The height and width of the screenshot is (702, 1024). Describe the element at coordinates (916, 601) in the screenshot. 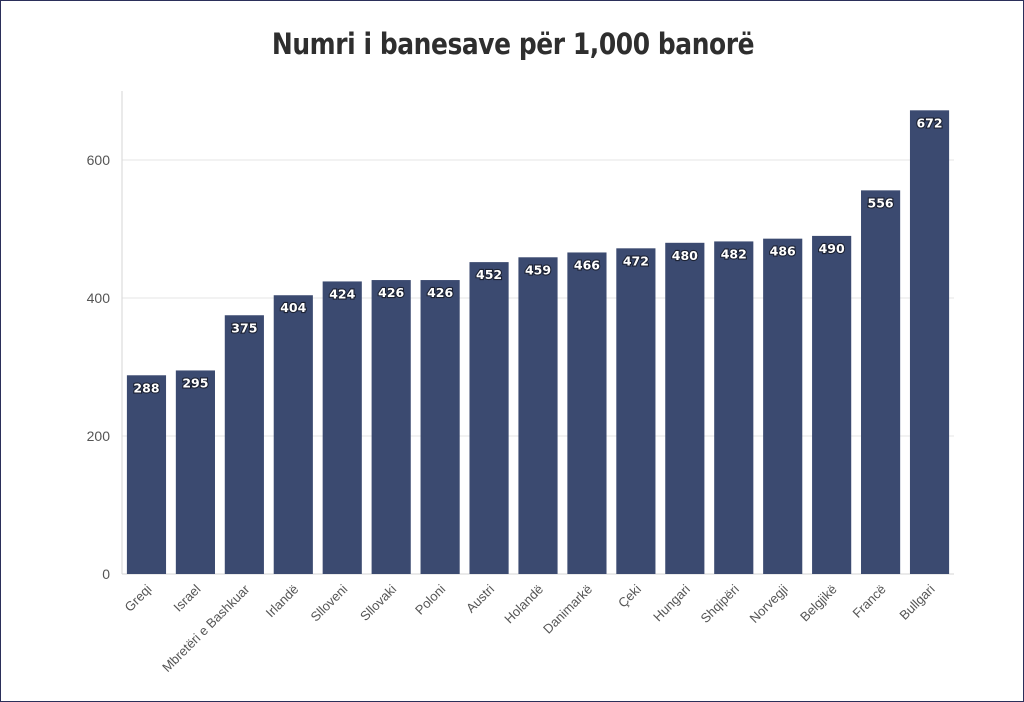

I see `x-tick-label: Bullgari` at that location.